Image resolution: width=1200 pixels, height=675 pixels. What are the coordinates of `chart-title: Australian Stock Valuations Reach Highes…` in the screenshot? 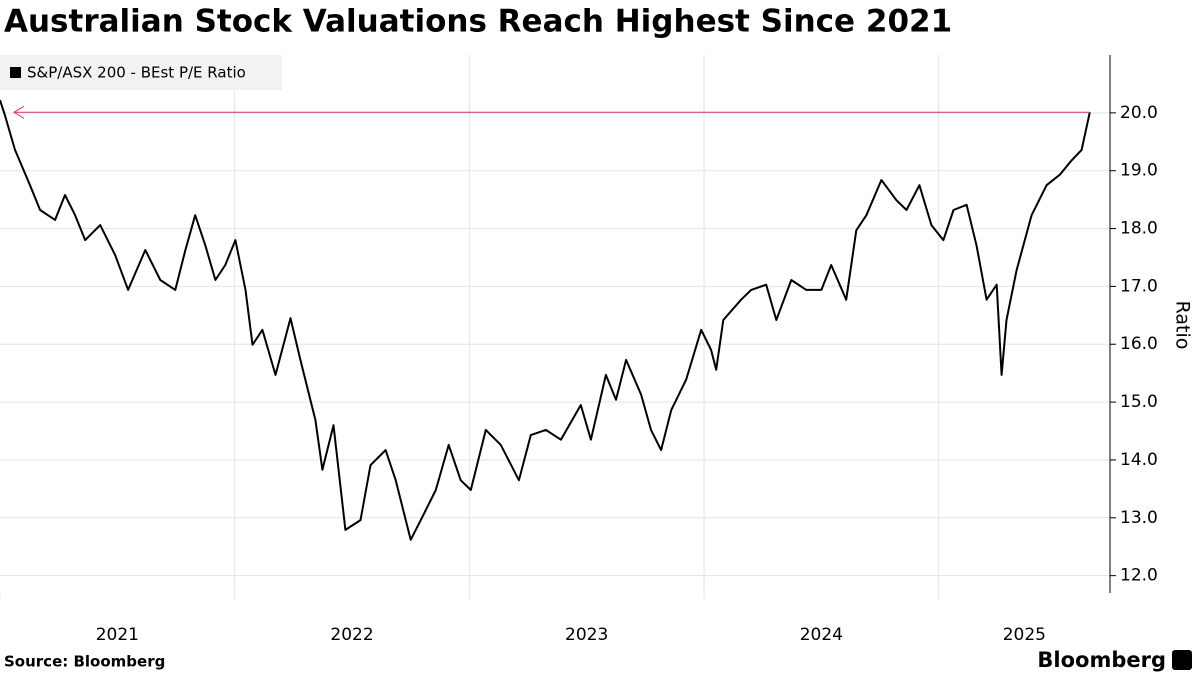 It's located at (478, 22).